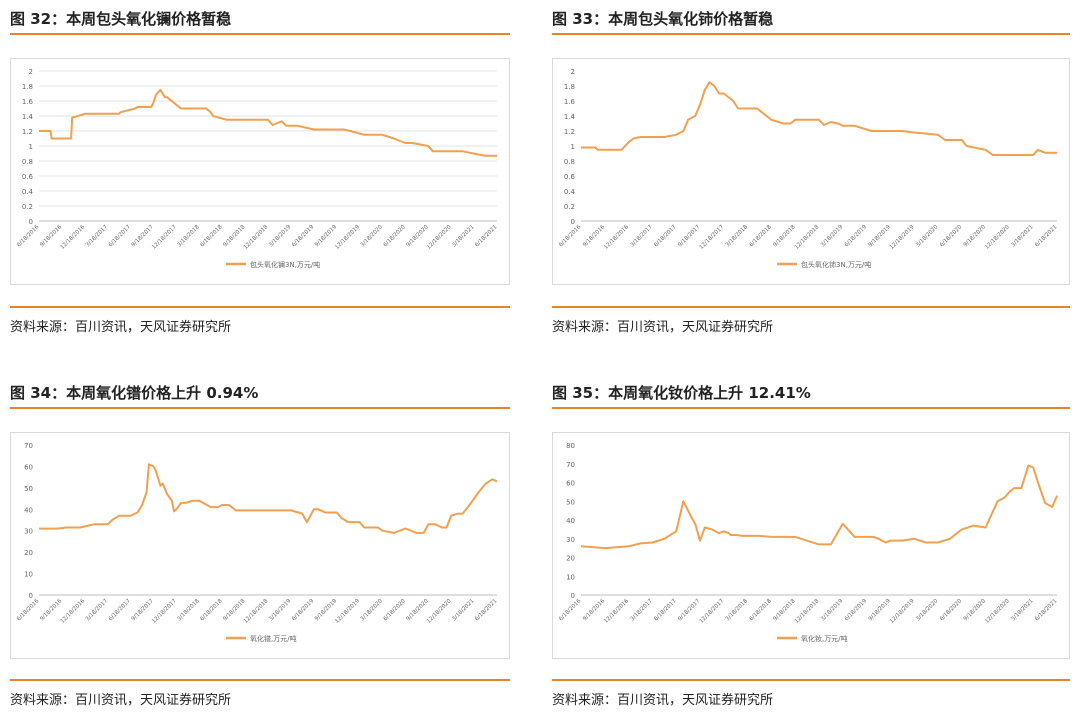 Image resolution: width=1080 pixels, height=724 pixels. I want to click on y-tick-label: 20, so click(570, 559).